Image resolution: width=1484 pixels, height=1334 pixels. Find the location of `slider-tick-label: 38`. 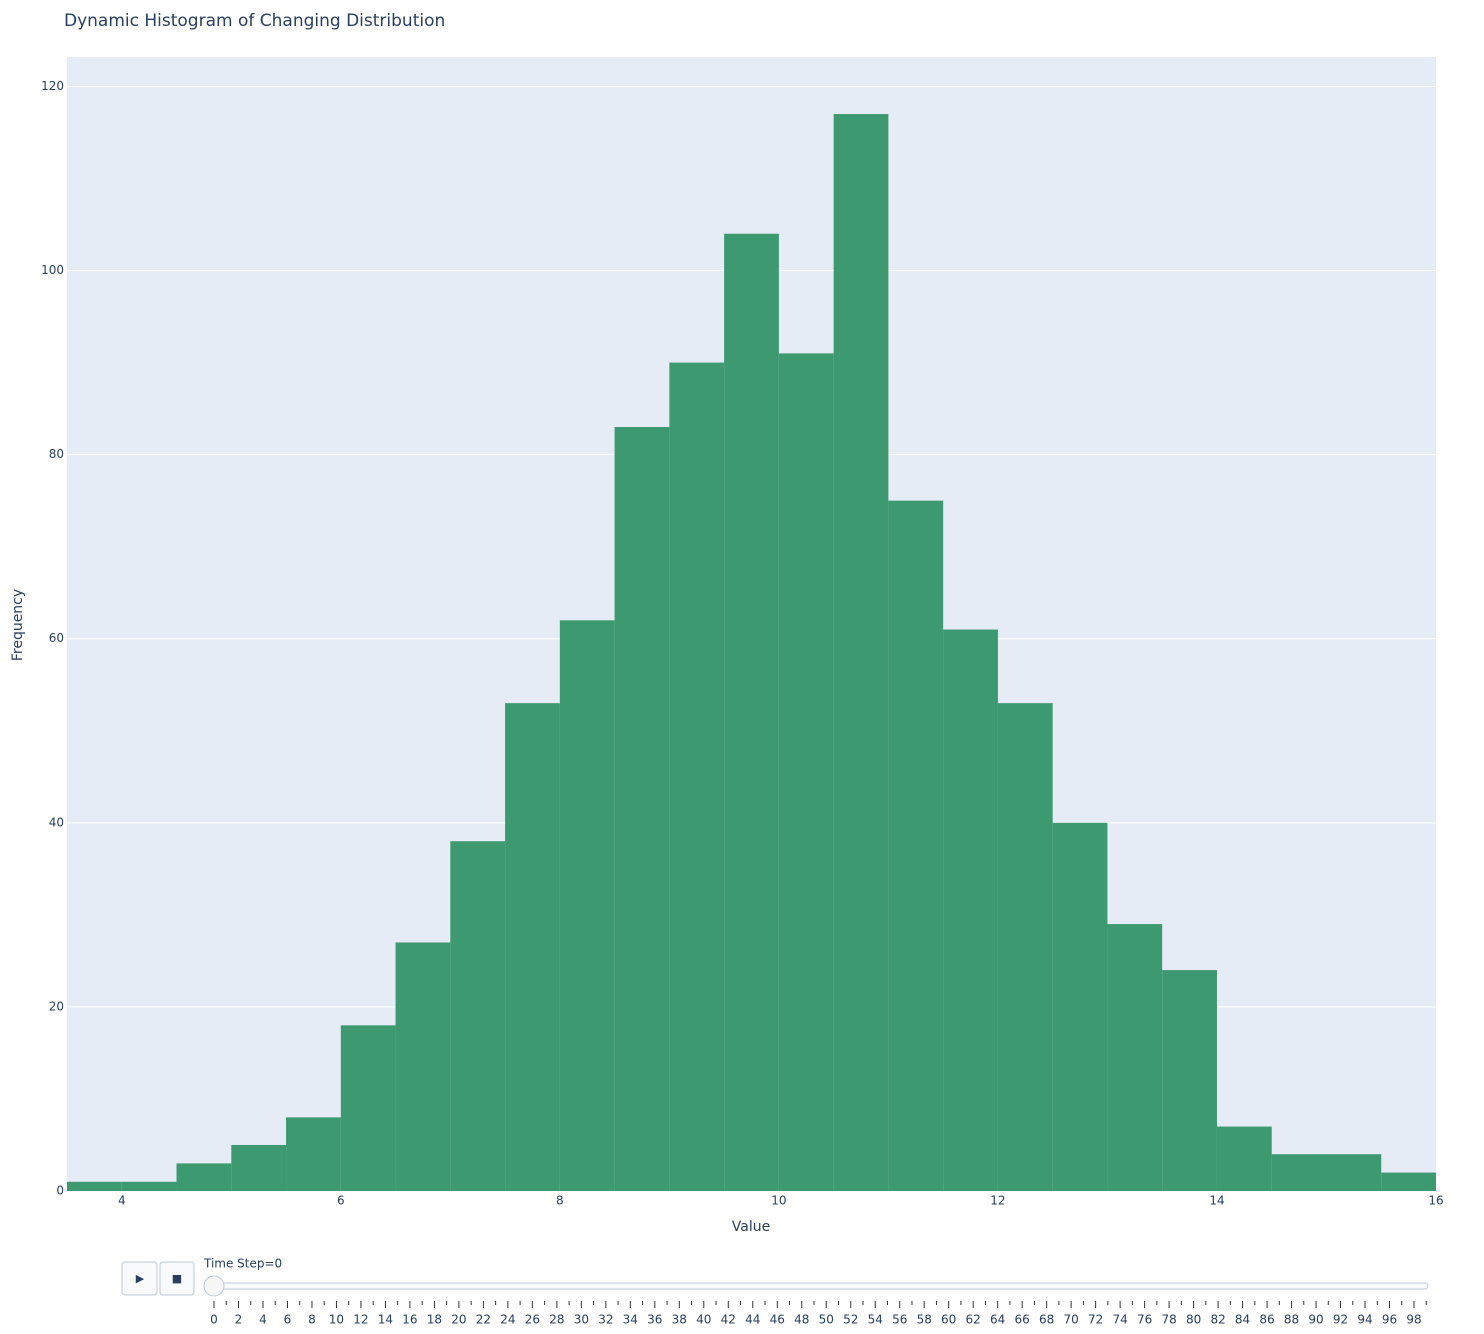

slider-tick-label: 38 is located at coordinates (679, 1320).